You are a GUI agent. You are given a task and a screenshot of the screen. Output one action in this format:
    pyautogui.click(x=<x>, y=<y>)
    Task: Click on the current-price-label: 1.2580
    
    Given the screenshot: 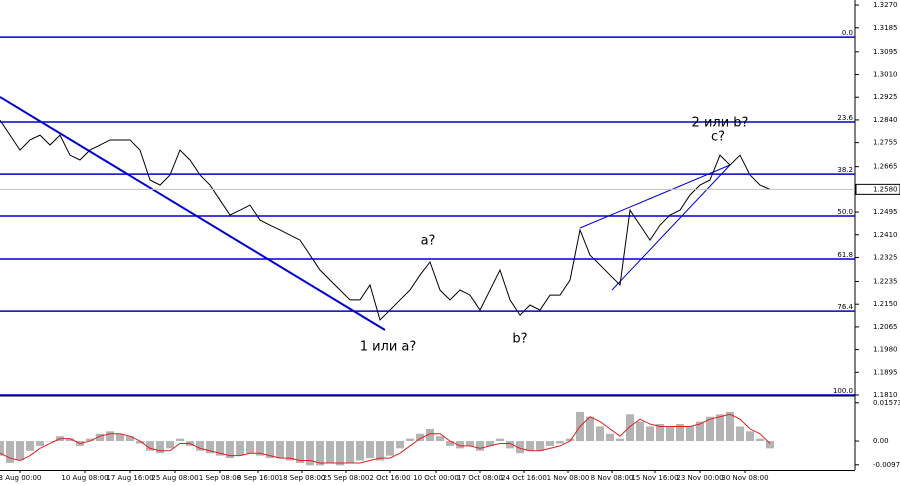 What is the action you would take?
    pyautogui.click(x=885, y=189)
    